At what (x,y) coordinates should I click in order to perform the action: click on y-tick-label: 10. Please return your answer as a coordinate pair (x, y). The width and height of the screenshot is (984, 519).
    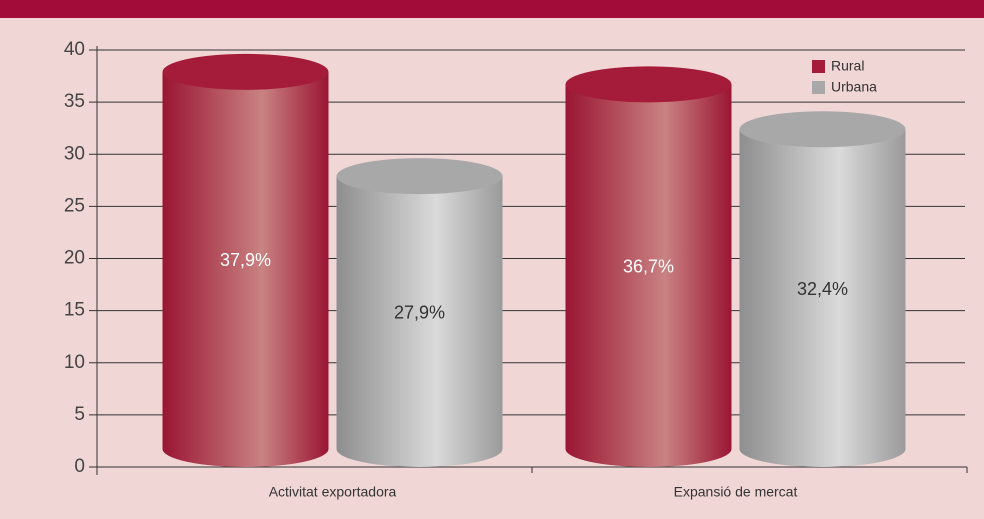
    Looking at the image, I should click on (74, 362).